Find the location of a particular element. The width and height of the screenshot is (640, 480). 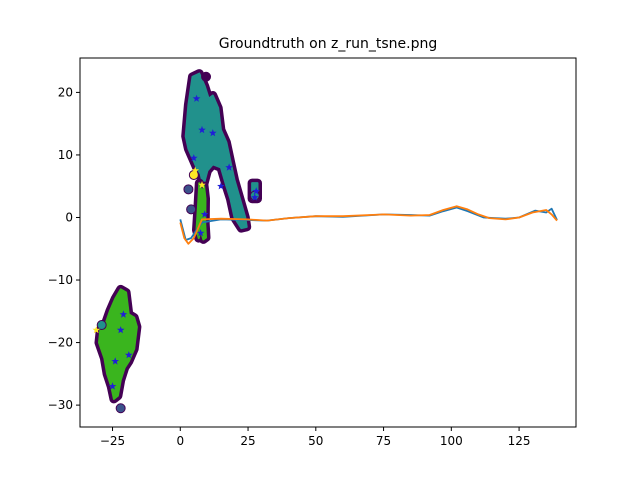

x-tick-label: 75 is located at coordinates (383, 441).